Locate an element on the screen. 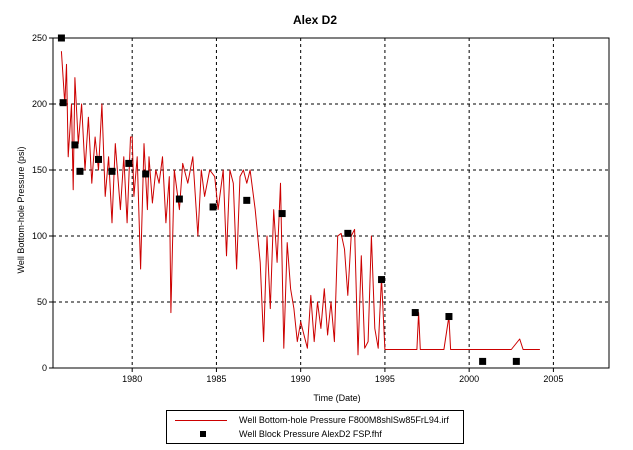  x-tick-label: 1980 is located at coordinates (132, 379).